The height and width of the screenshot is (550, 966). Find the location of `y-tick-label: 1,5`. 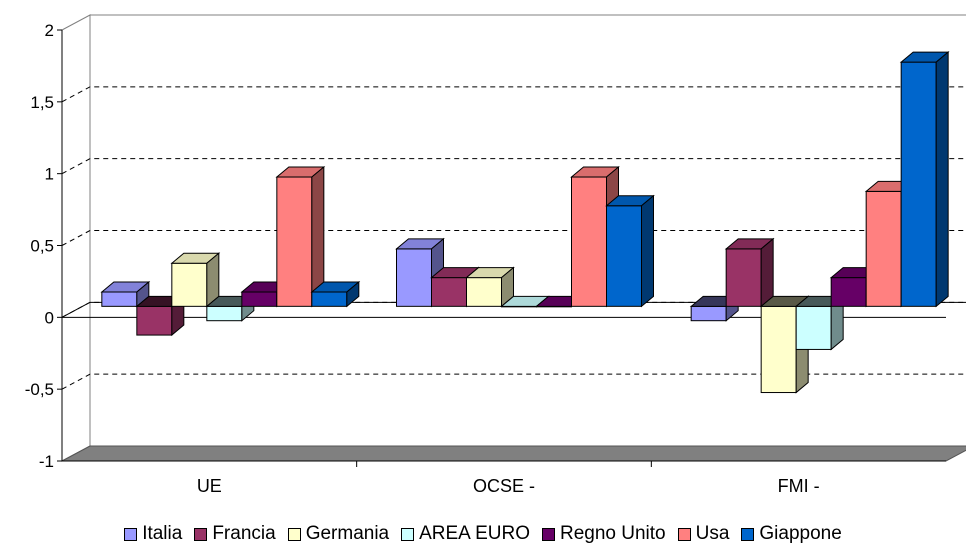

y-tick-label: 1,5 is located at coordinates (42, 102).